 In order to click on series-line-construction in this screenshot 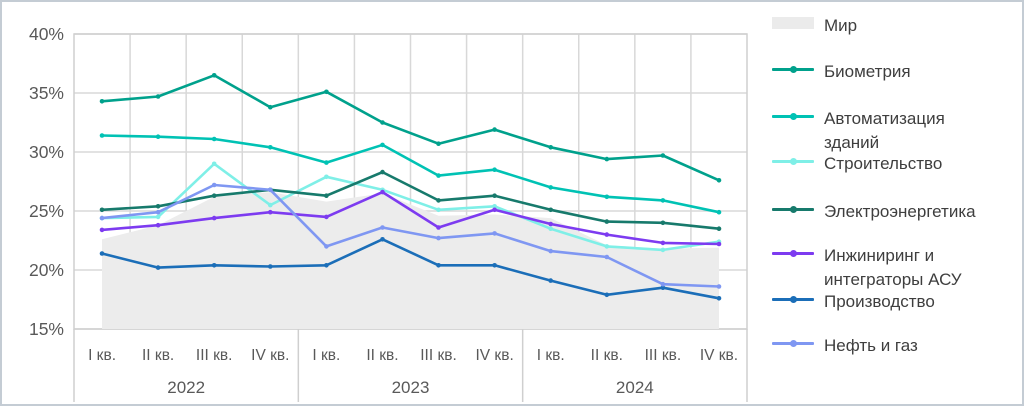, I will do `click(410, 207)`.